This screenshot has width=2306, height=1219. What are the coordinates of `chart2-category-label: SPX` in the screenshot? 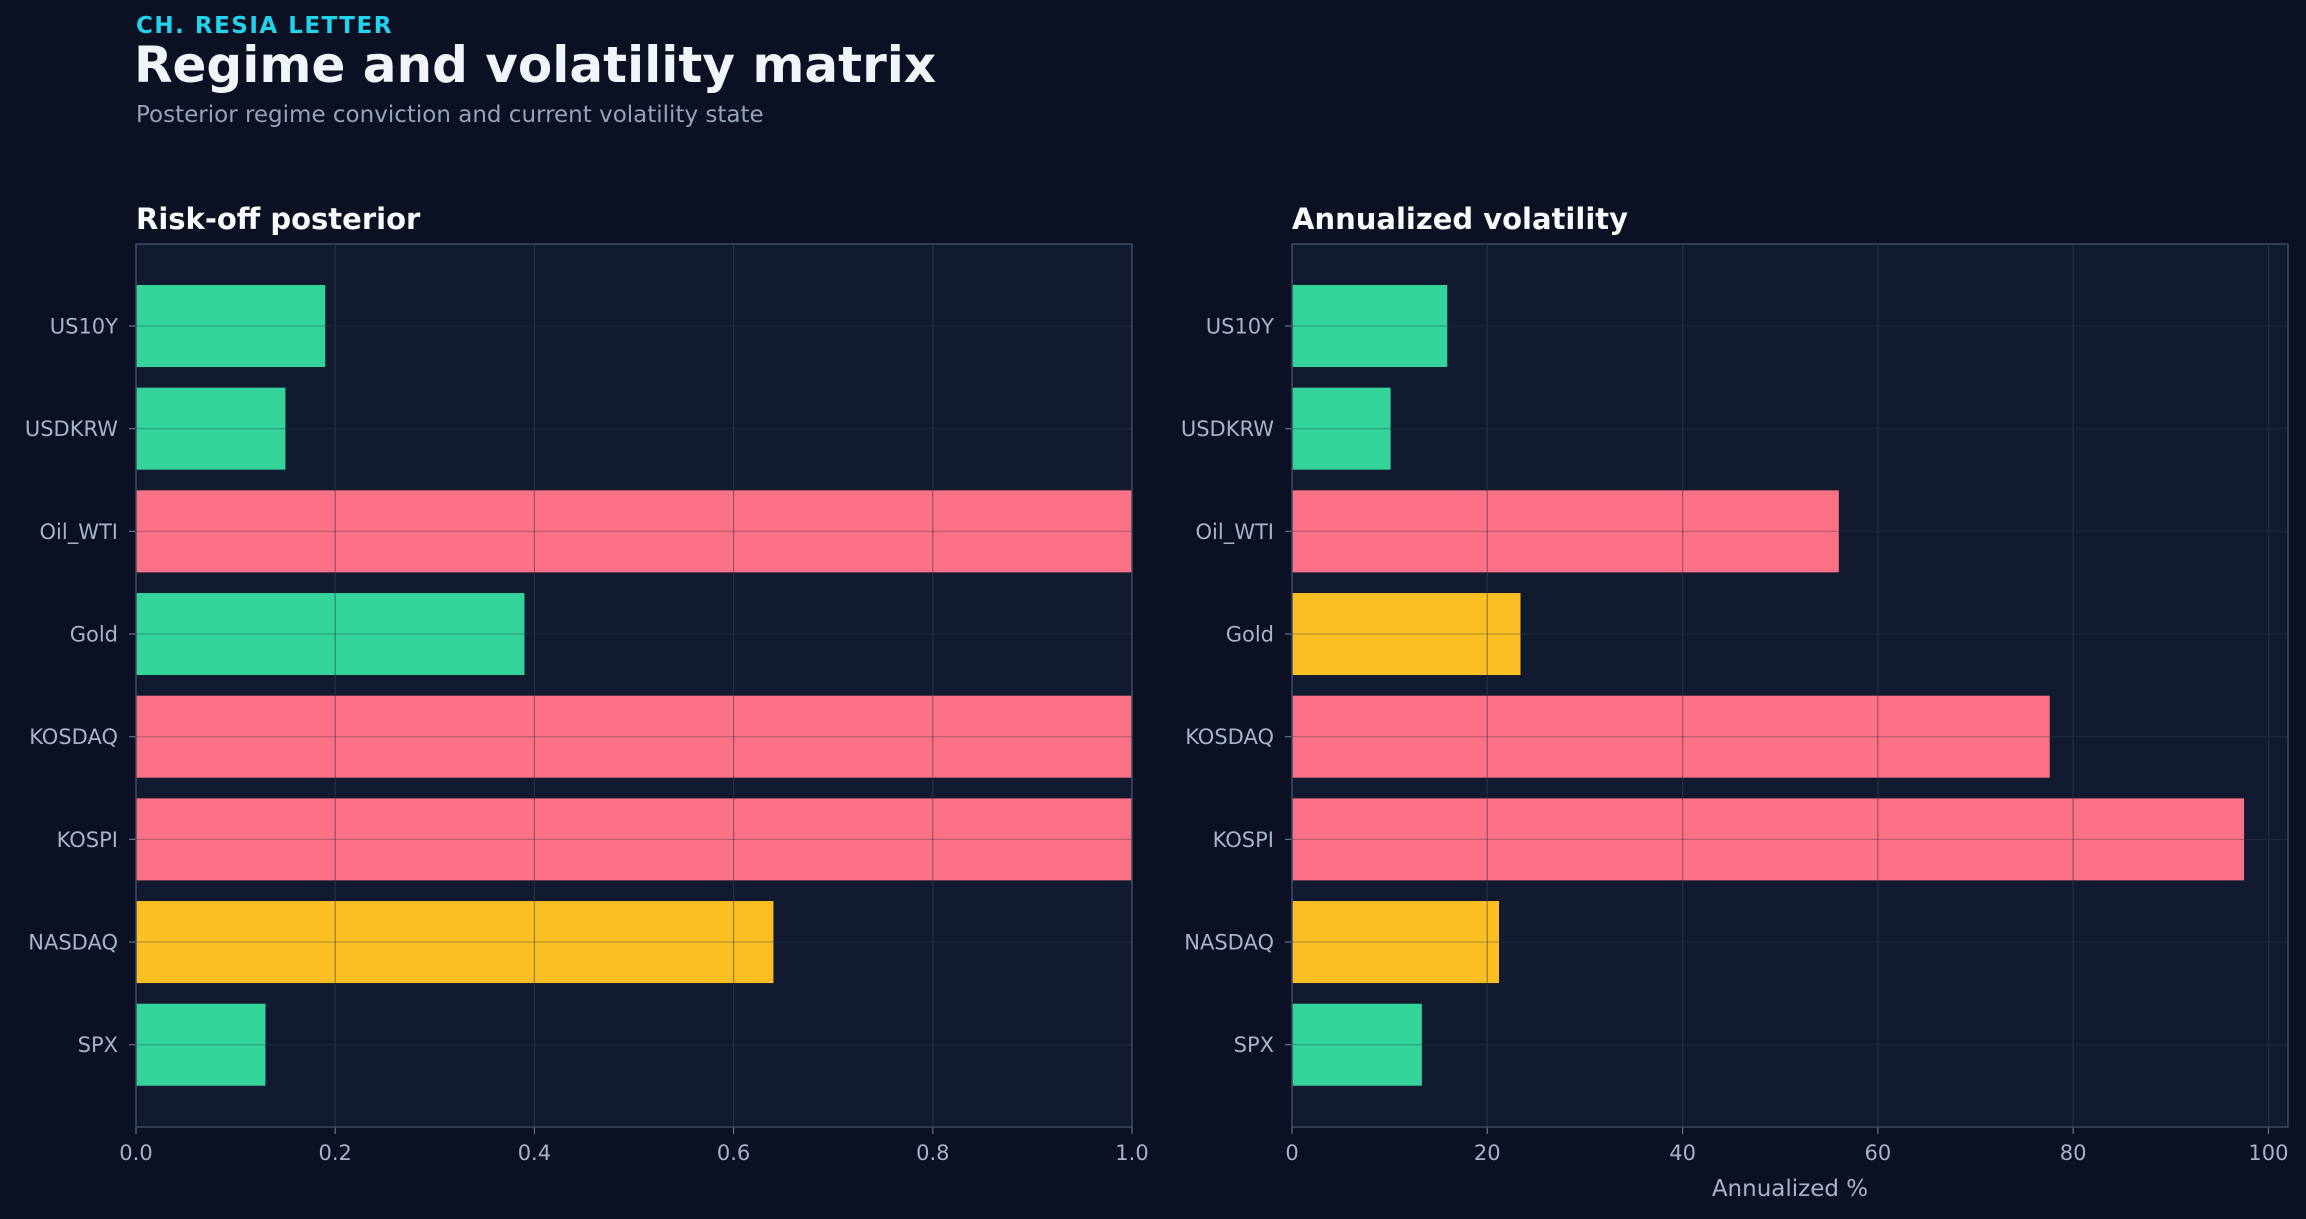 It's located at (1254, 1045).